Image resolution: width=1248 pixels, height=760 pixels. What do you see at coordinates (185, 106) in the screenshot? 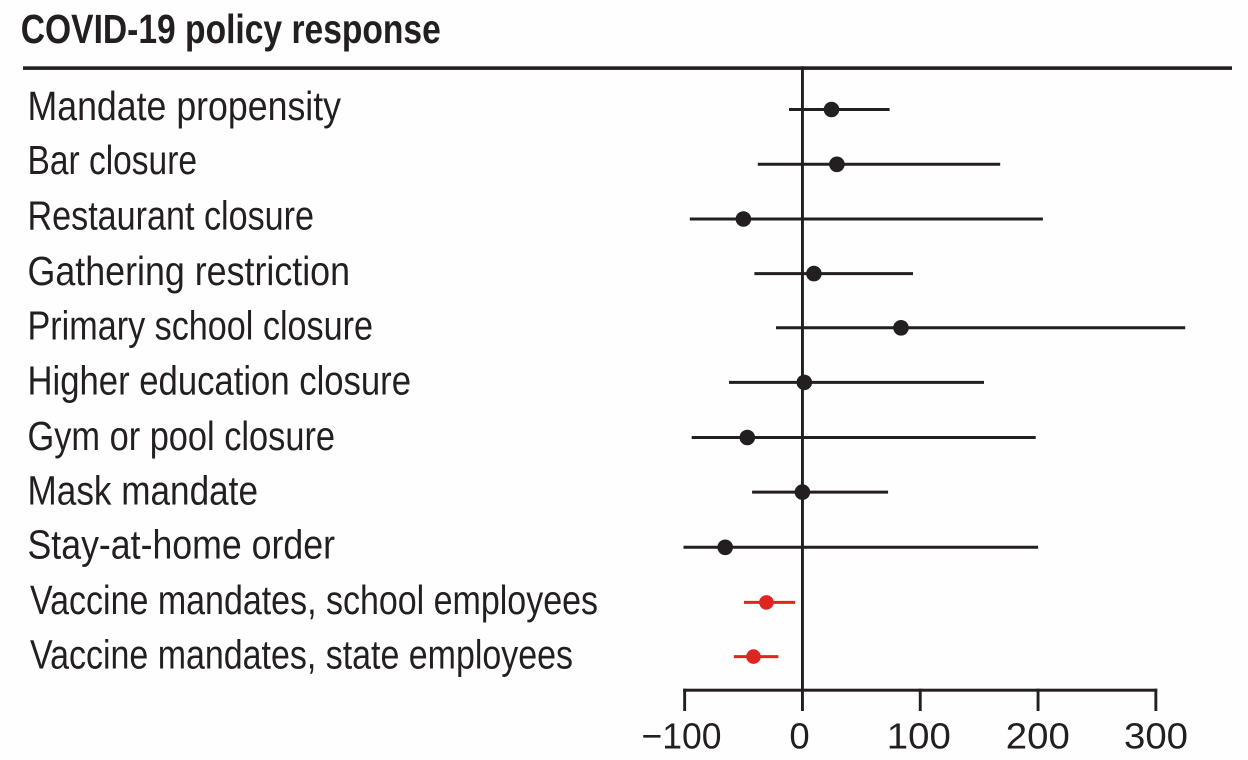
I see `svg-text: Mandate propensity` at bounding box center [185, 106].